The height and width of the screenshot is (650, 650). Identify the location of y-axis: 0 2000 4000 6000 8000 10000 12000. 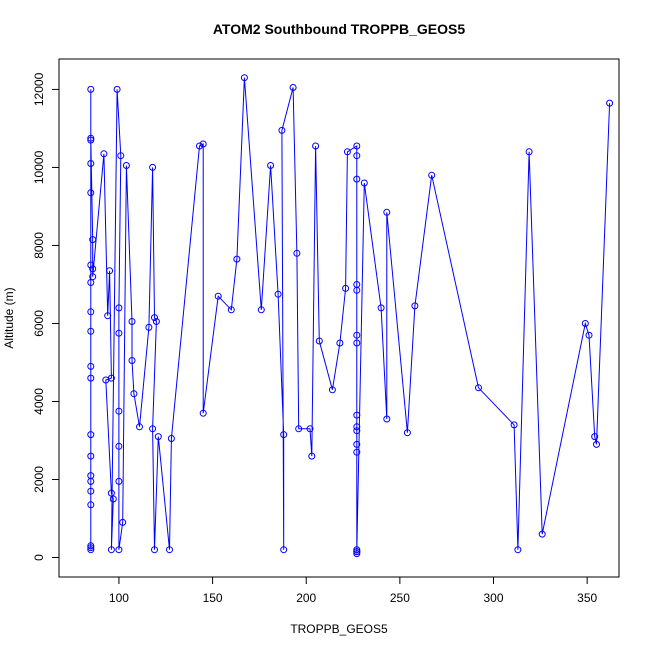
(46, 316).